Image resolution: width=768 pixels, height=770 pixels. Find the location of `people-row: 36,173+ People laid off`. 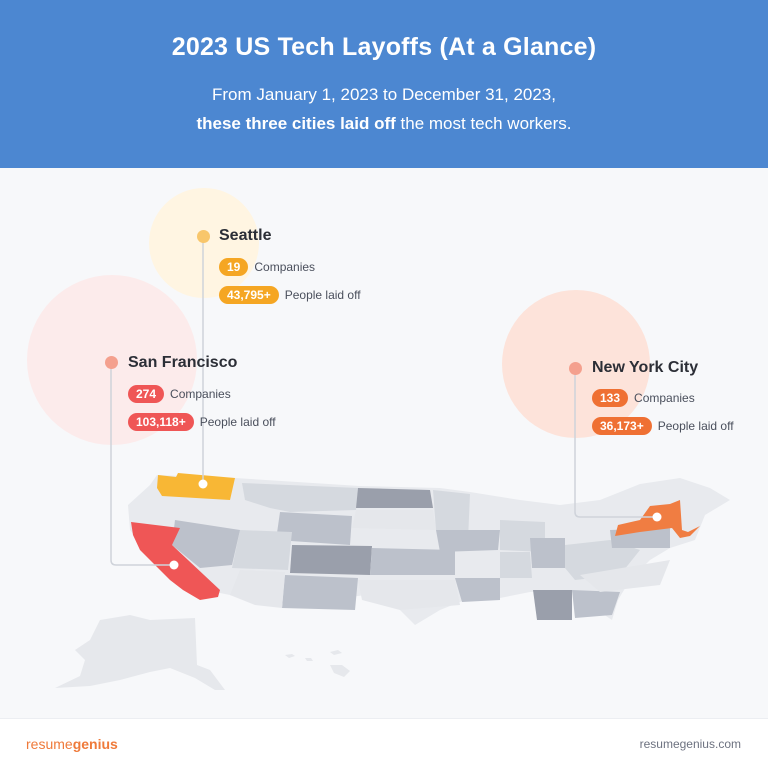

people-row: 36,173+ People laid off is located at coordinates (663, 426).